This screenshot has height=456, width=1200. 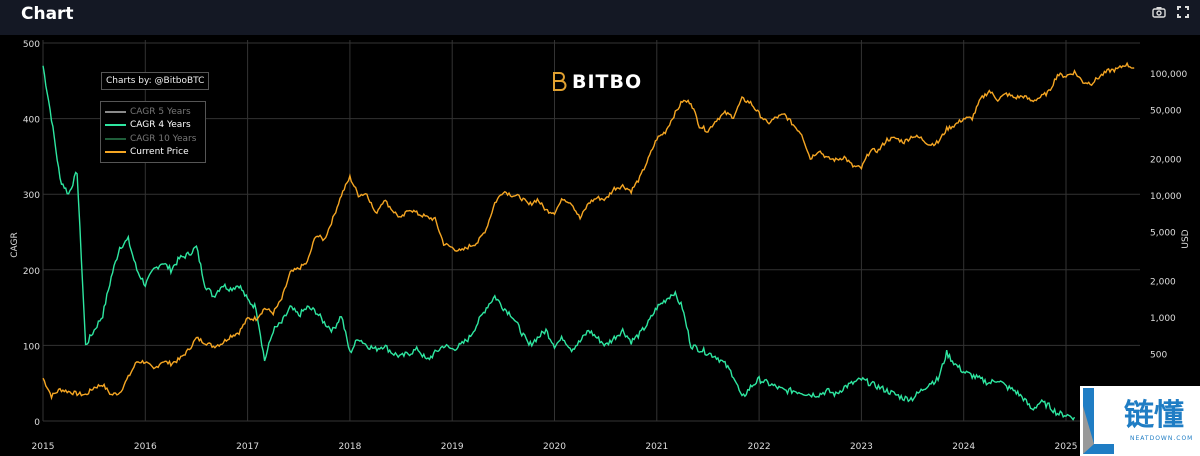 I want to click on legend-label: CAGR 10 Years, so click(x=163, y=138).